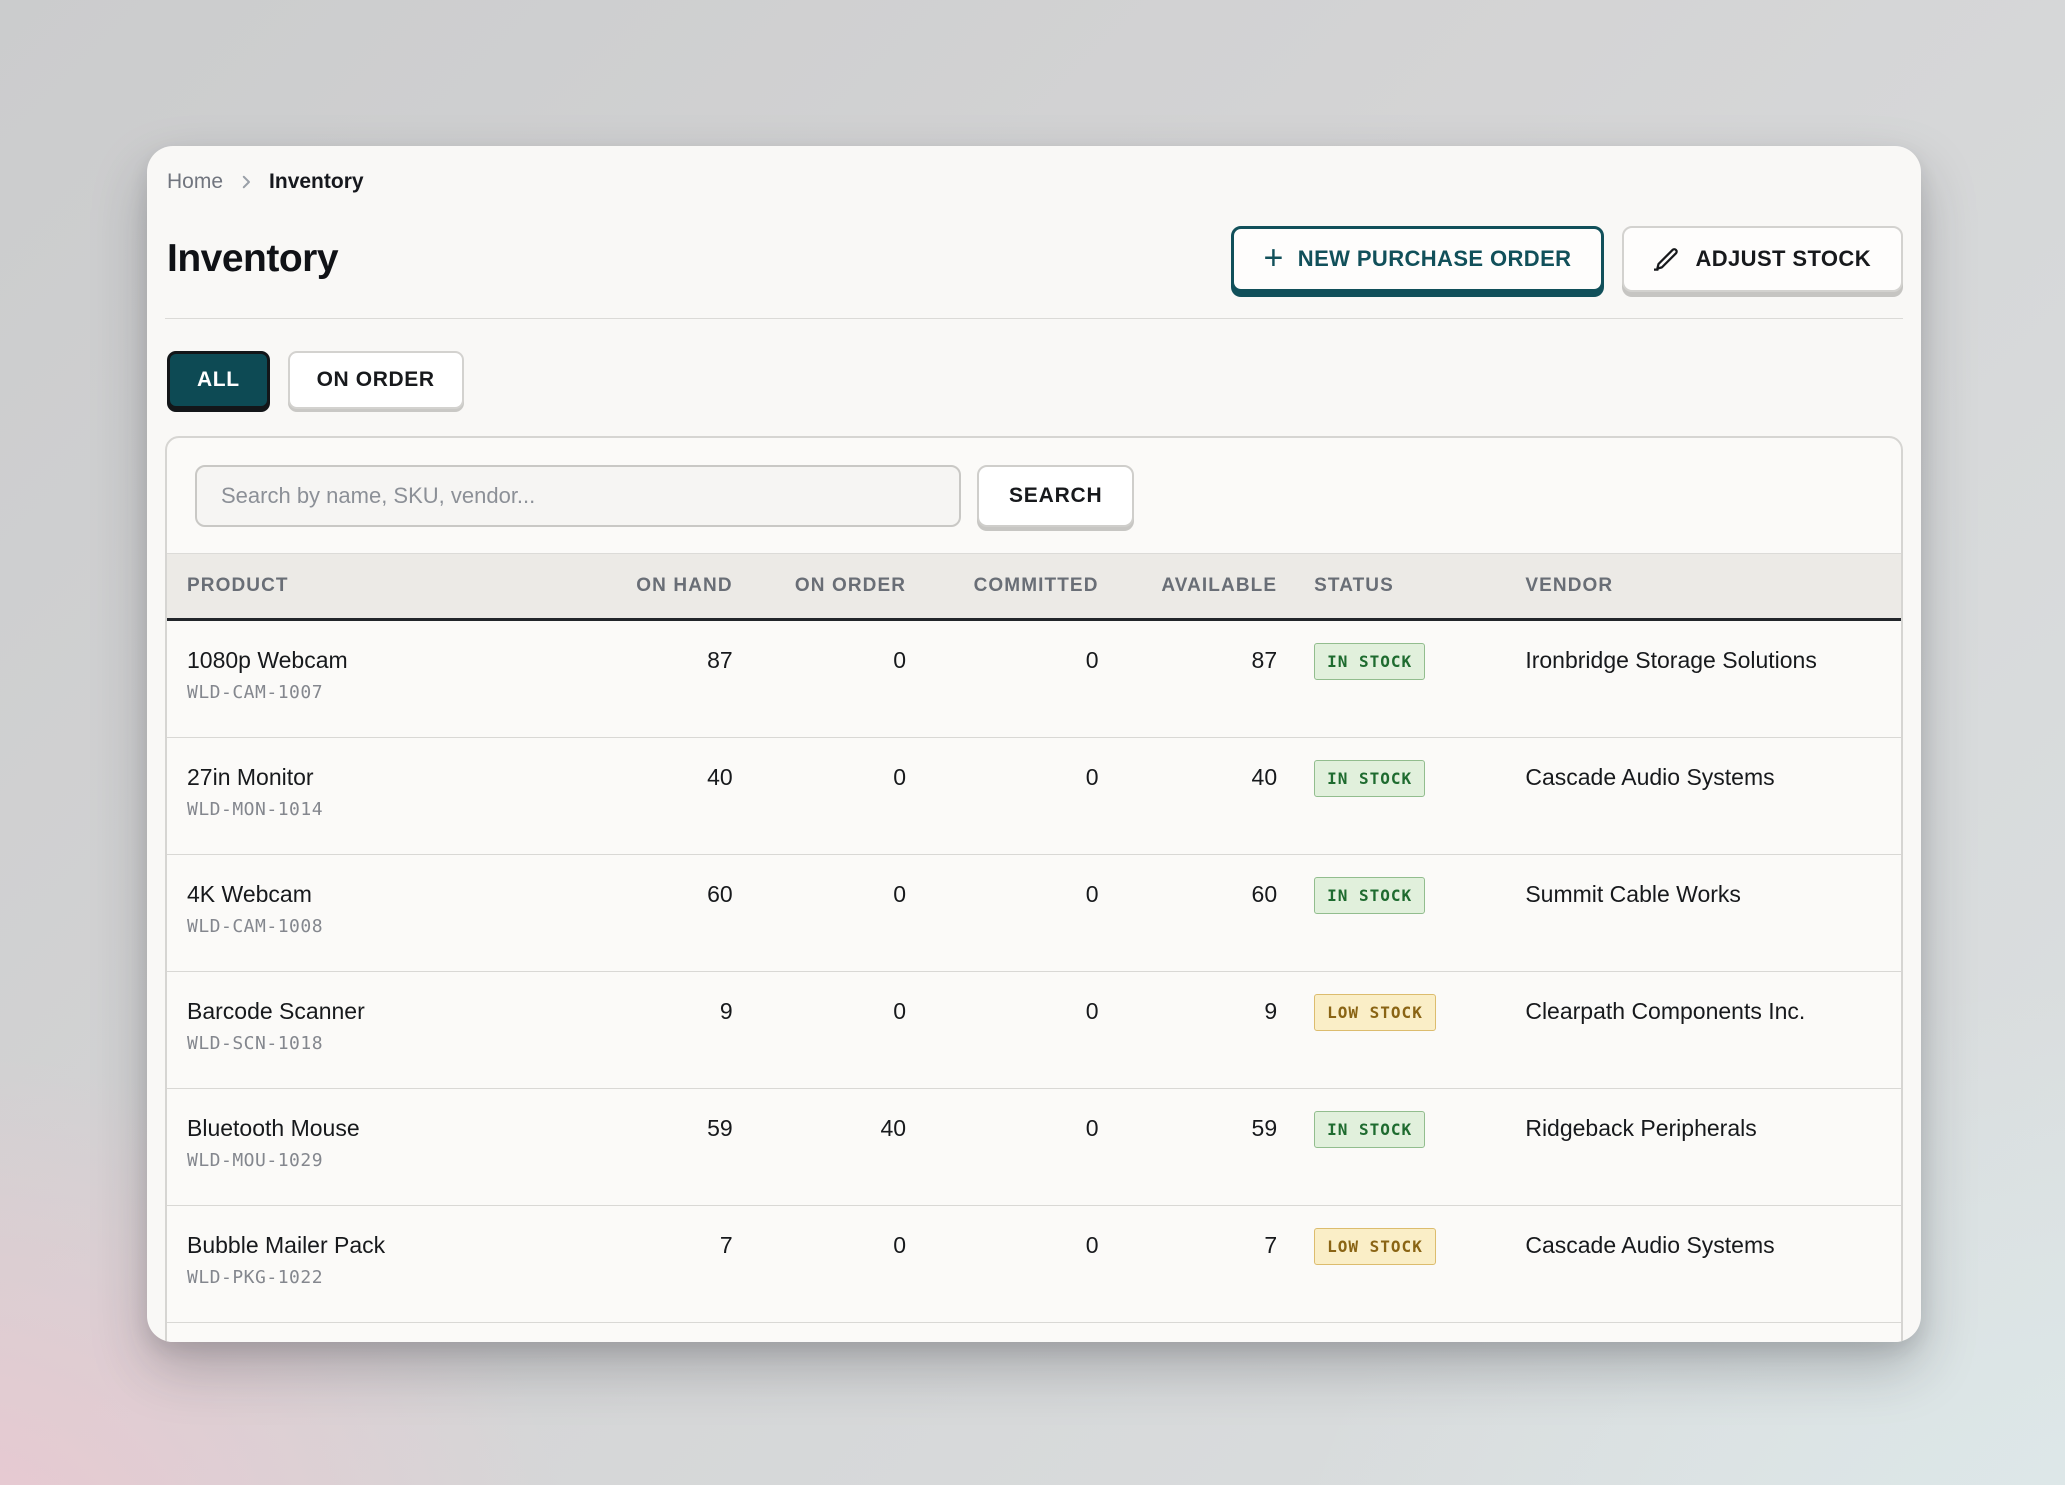 Image resolution: width=2065 pixels, height=1485 pixels. What do you see at coordinates (578, 496) in the screenshot?
I see `search-input` at bounding box center [578, 496].